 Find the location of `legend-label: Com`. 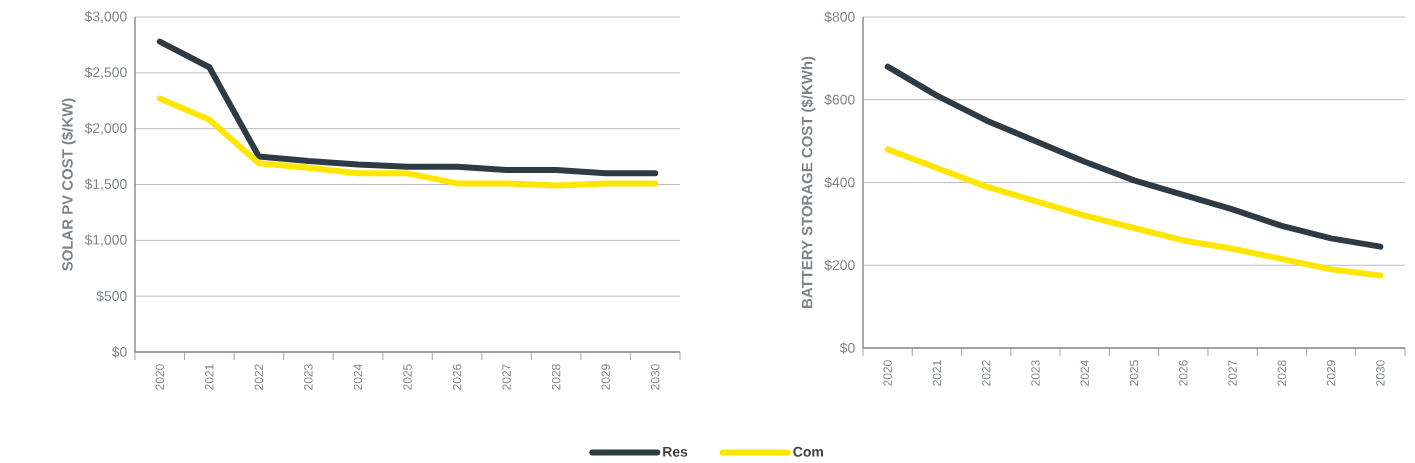

legend-label: Com is located at coordinates (808, 451).